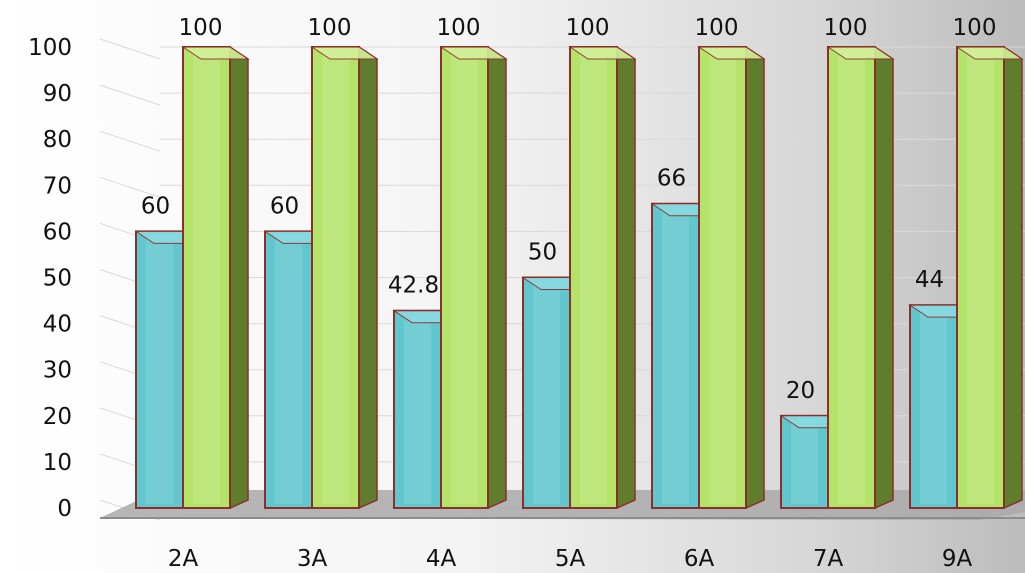 The image size is (1025, 573). Describe the element at coordinates (699, 559) in the screenshot. I see `x-category-label: 6A` at that location.